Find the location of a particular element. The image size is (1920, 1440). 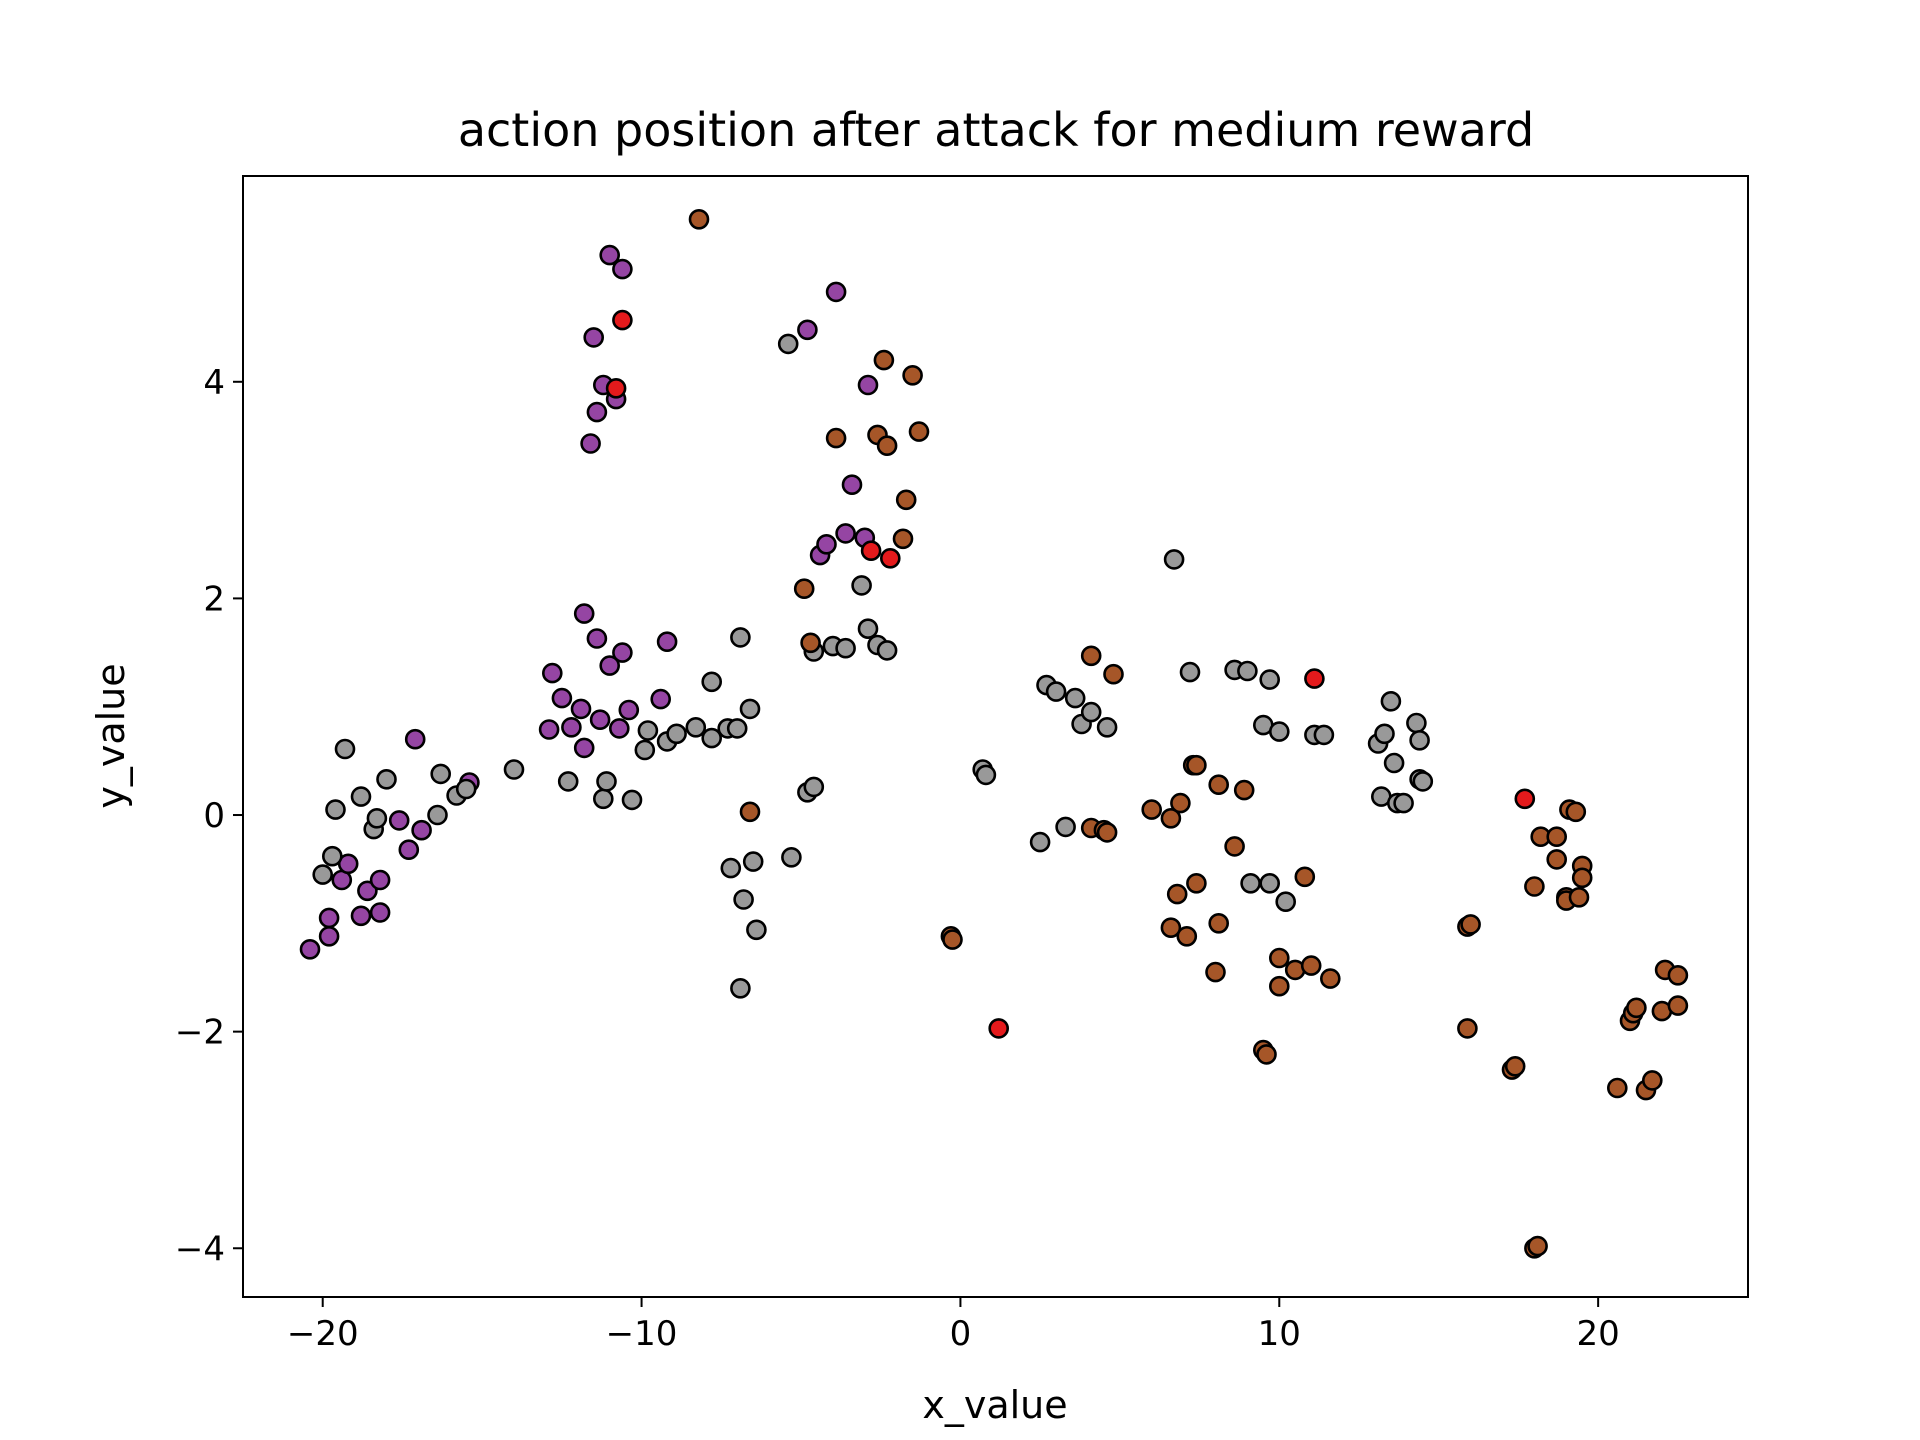

x-tick-label: 10 is located at coordinates (1279, 1334).